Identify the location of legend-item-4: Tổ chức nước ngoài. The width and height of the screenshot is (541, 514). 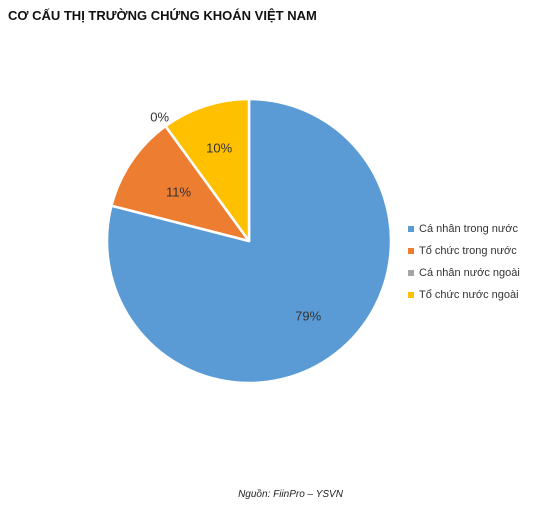
(464, 295).